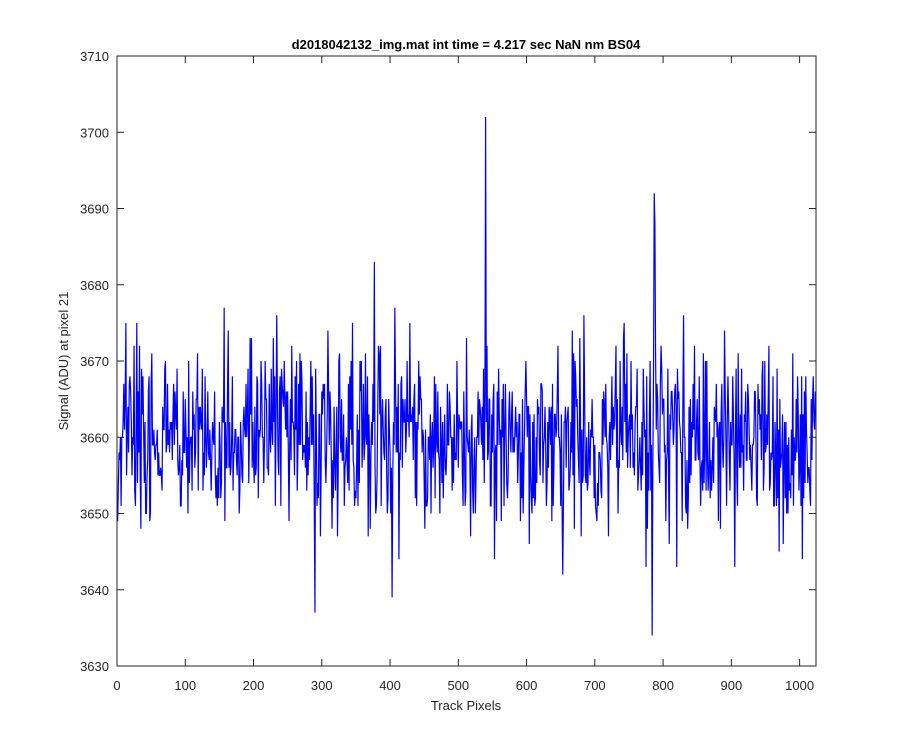 The width and height of the screenshot is (900, 750). Describe the element at coordinates (94, 590) in the screenshot. I see `y-tick-label: 3640` at that location.